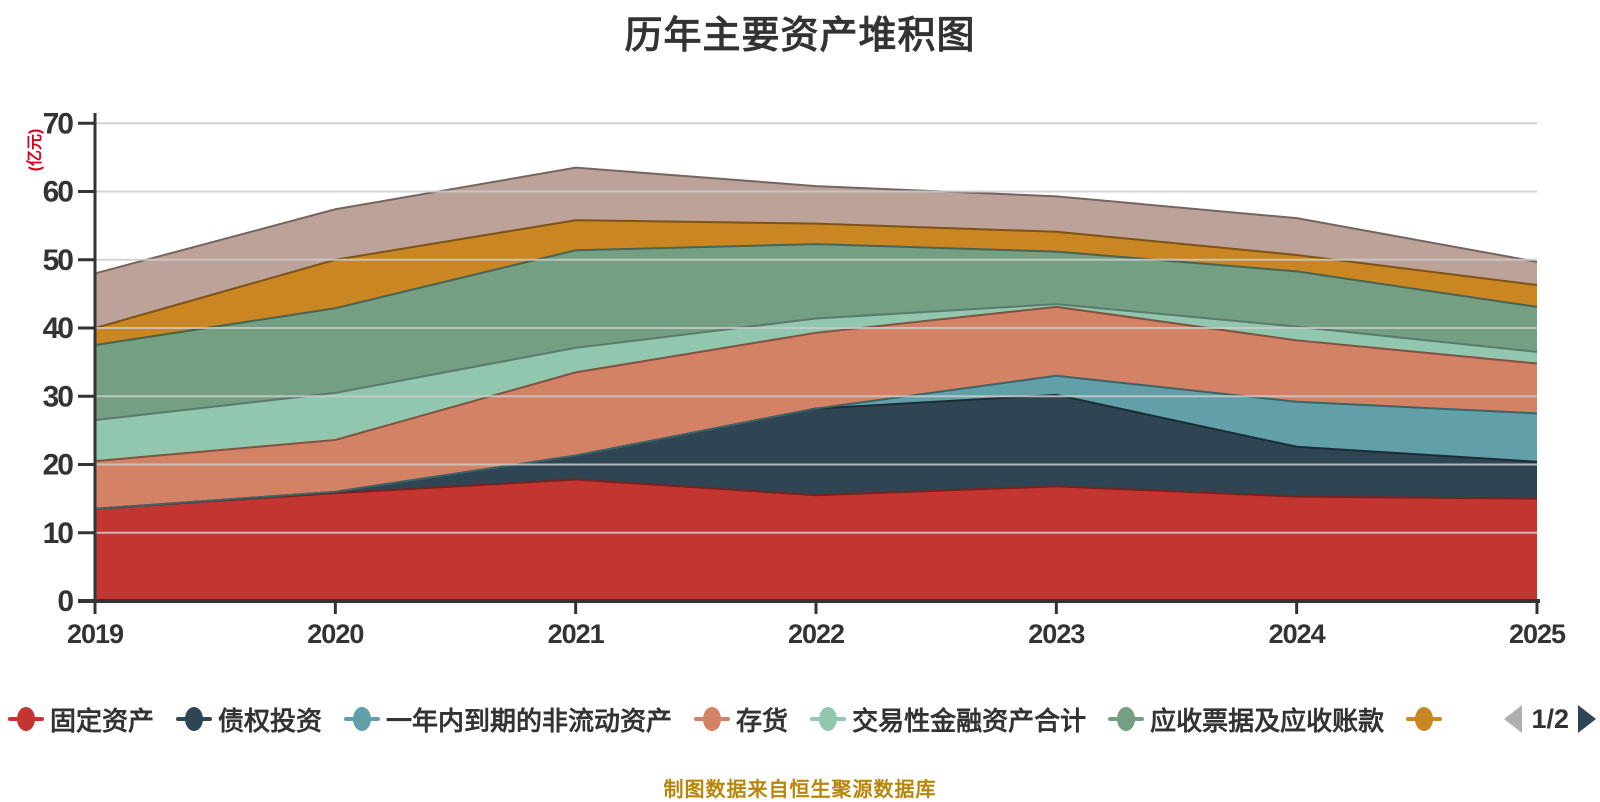 This screenshot has width=1600, height=802. I want to click on x-tick-label: 2021, so click(576, 634).